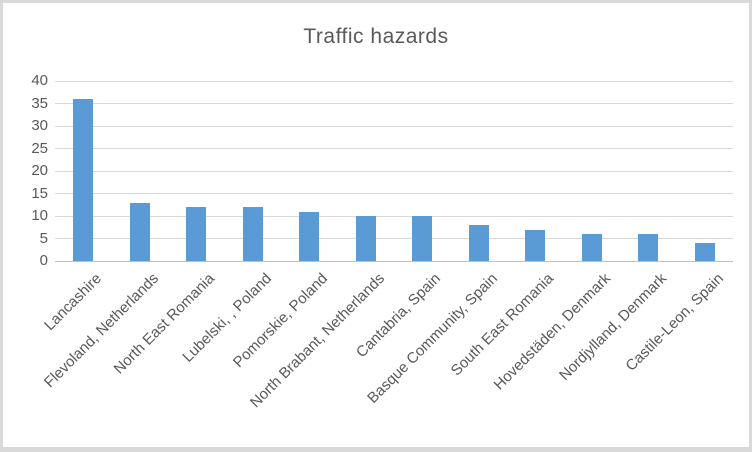 The image size is (752, 452). What do you see at coordinates (39, 80) in the screenshot?
I see `y-axis-tick-label: 40` at bounding box center [39, 80].